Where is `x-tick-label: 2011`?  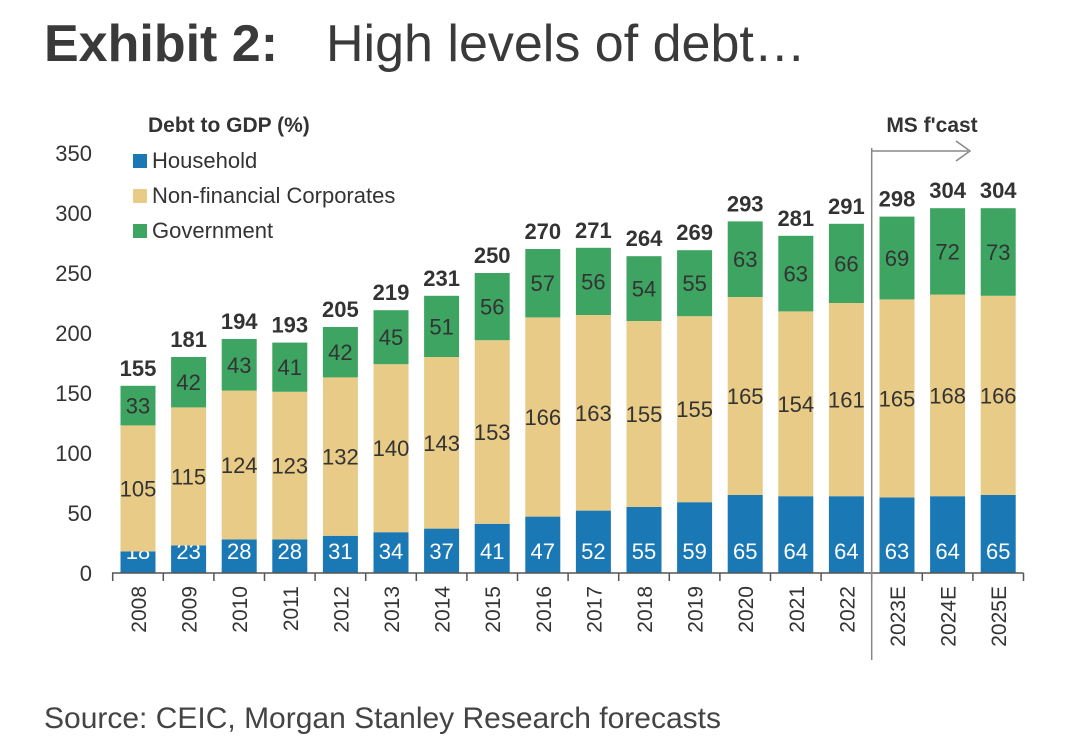
x-tick-label: 2011 is located at coordinates (291, 608).